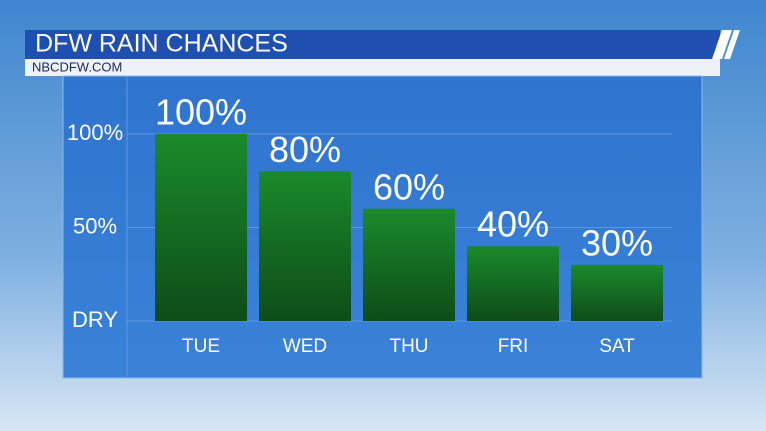 The image size is (766, 431). What do you see at coordinates (409, 186) in the screenshot?
I see `value-label: 60%` at bounding box center [409, 186].